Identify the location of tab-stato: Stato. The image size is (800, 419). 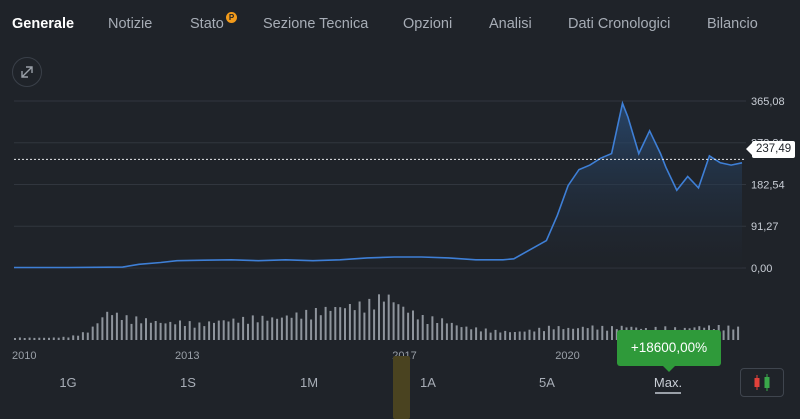
(207, 24).